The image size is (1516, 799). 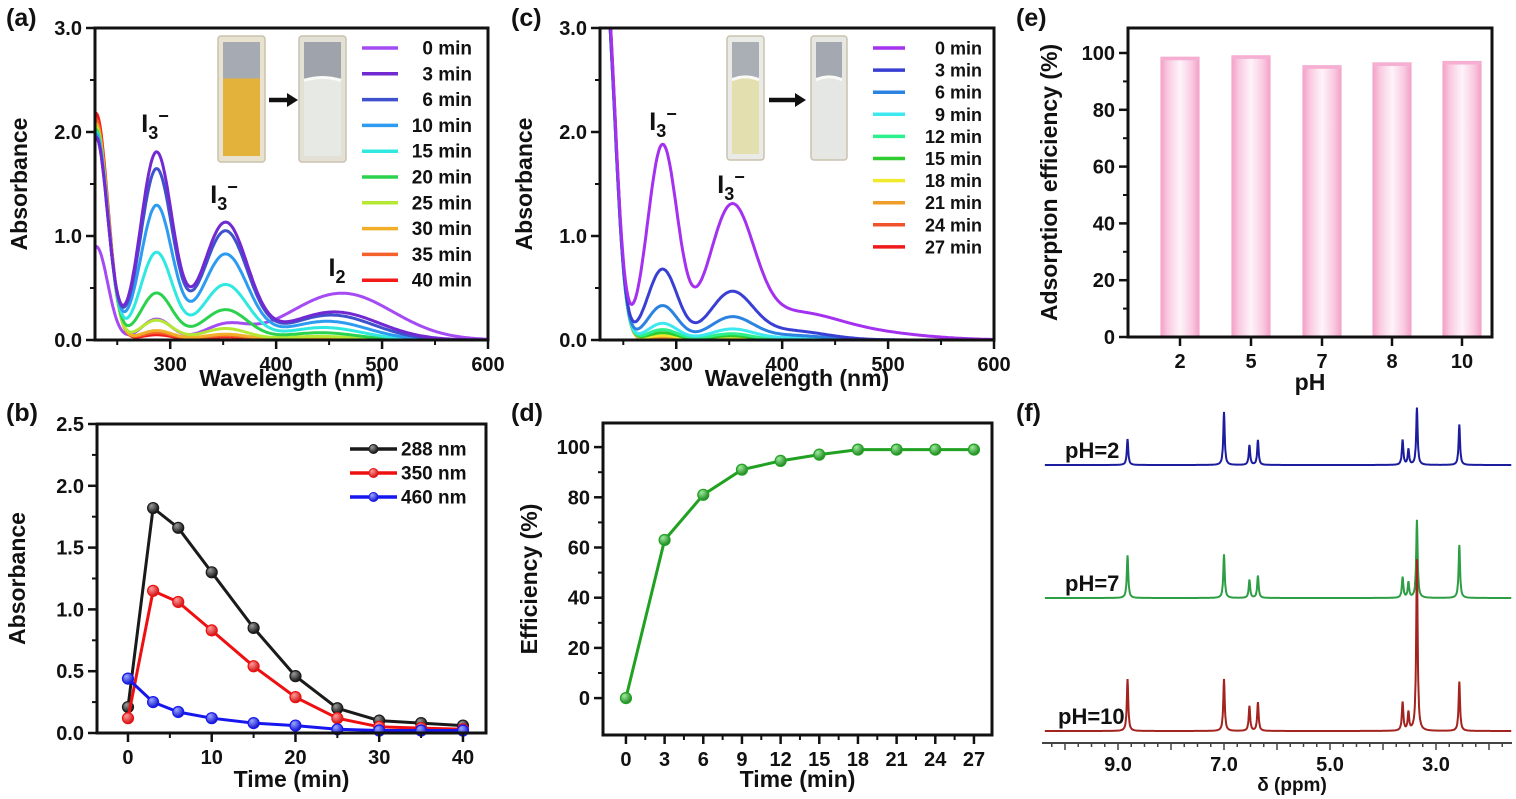 What do you see at coordinates (275, 365) in the screenshot?
I see `svg-text: 400` at bounding box center [275, 365].